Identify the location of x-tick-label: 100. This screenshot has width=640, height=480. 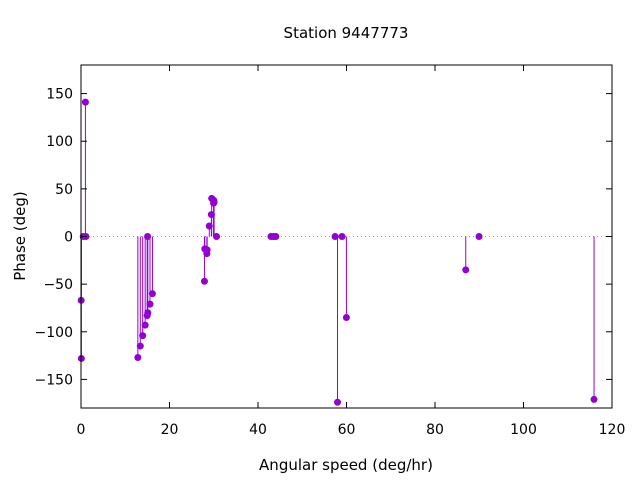
(523, 430).